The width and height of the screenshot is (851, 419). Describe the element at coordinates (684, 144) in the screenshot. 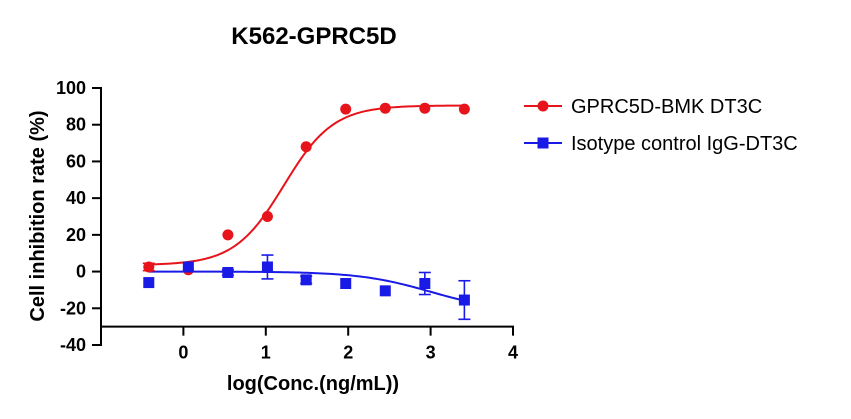

I see `legend-label-2: Isotype control IgG-DT3C` at that location.